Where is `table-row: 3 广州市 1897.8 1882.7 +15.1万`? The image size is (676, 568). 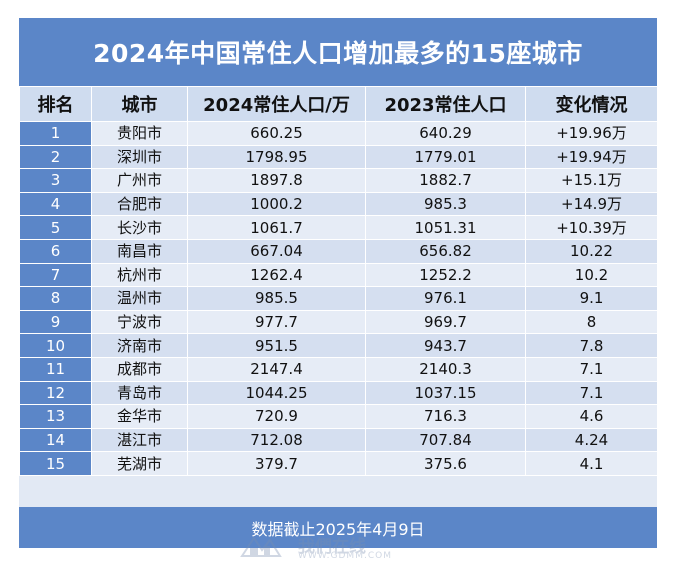
table-row: 3 广州市 1897.8 1882.7 +15.1万 is located at coordinates (338, 180).